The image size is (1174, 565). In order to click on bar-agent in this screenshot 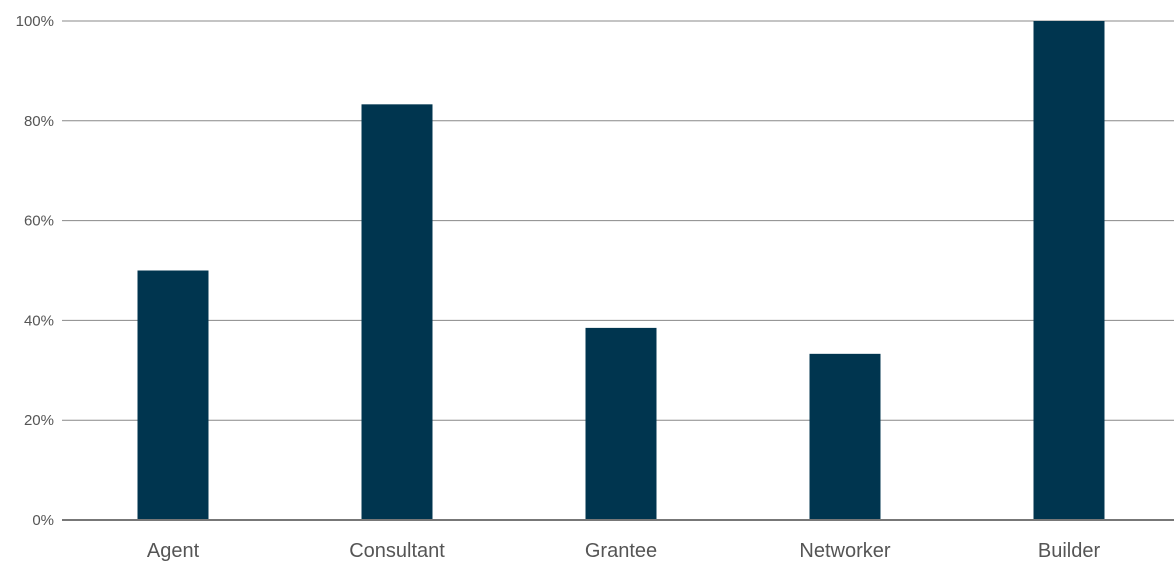, I will do `click(173, 395)`.